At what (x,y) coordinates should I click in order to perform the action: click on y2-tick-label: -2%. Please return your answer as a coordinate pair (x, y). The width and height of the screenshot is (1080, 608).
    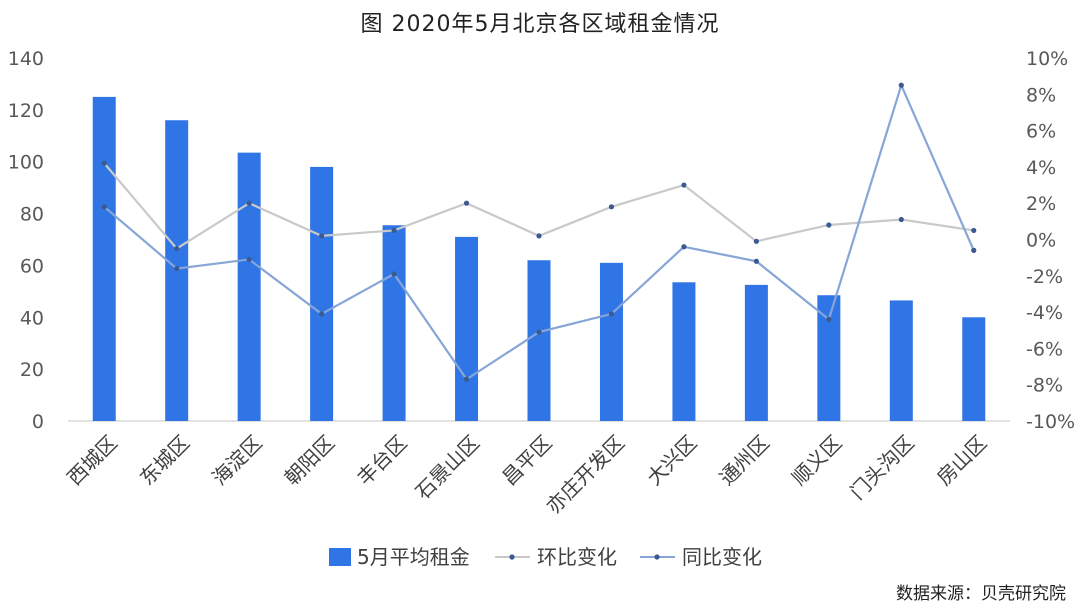
    Looking at the image, I should click on (1044, 277).